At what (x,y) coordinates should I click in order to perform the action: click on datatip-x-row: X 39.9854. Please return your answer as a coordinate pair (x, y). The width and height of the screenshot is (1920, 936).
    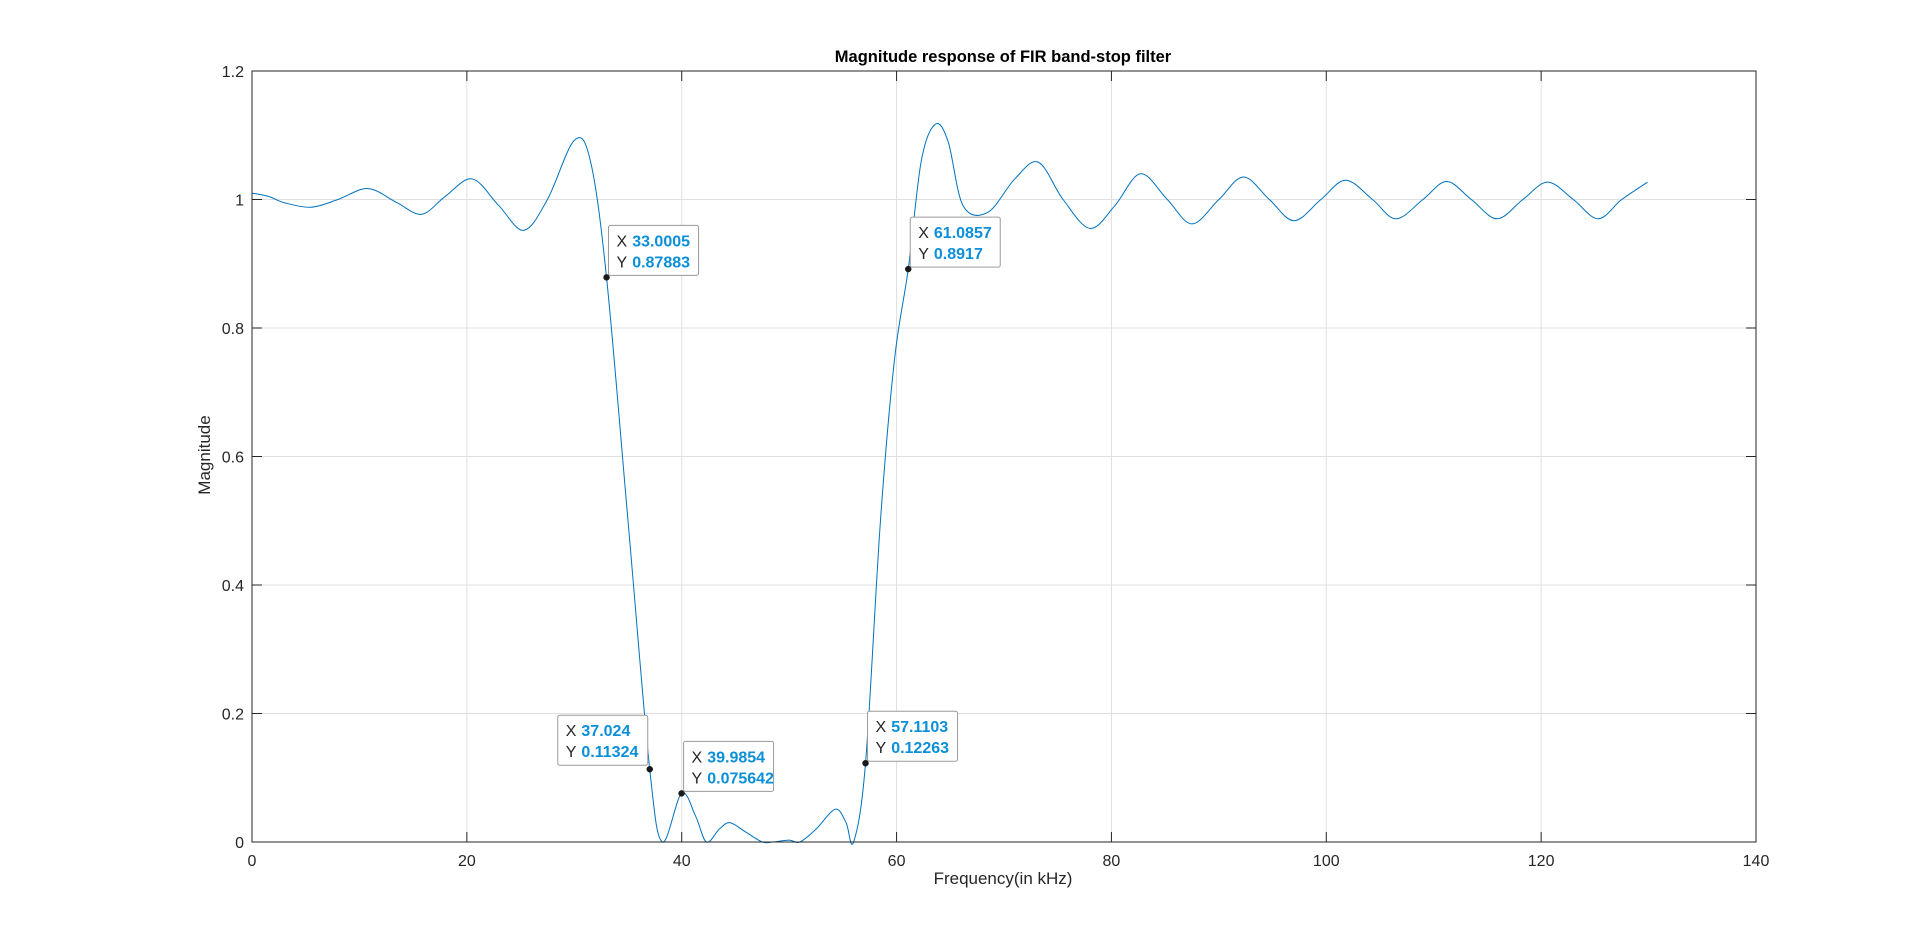
    Looking at the image, I should click on (729, 757).